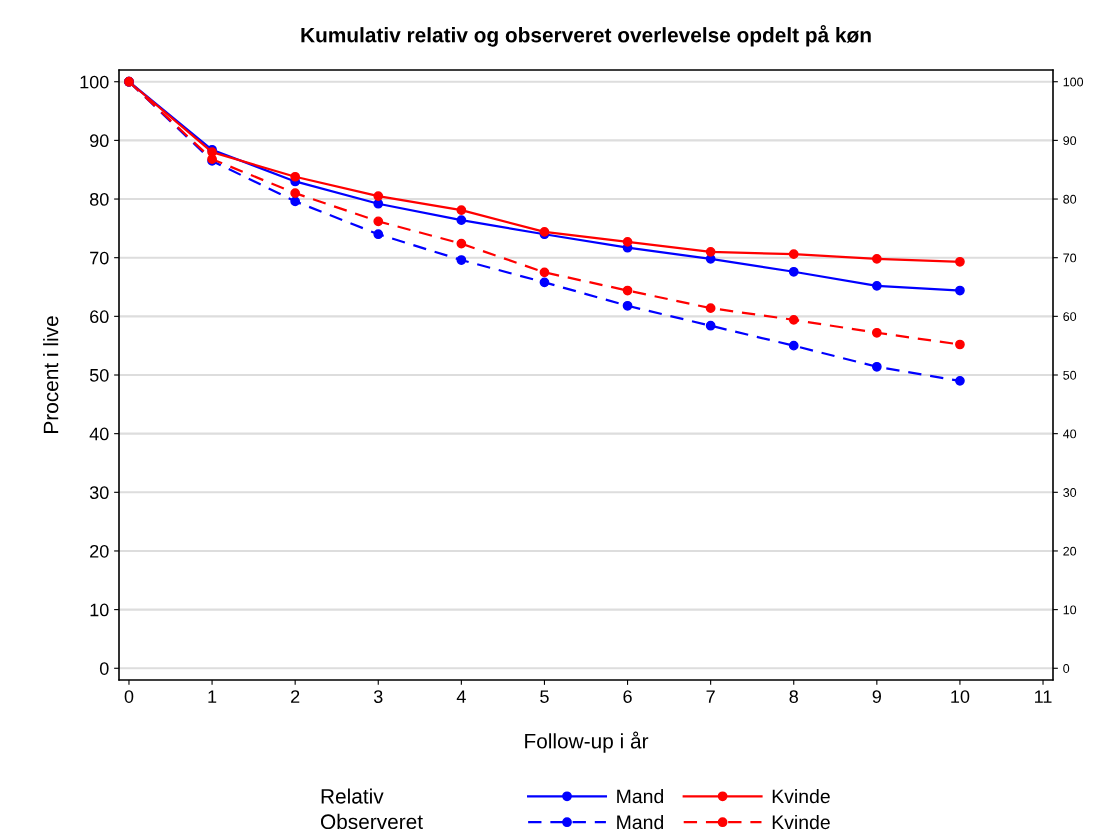  Describe the element at coordinates (104, 668) in the screenshot. I see `y-tick-label: 0` at that location.